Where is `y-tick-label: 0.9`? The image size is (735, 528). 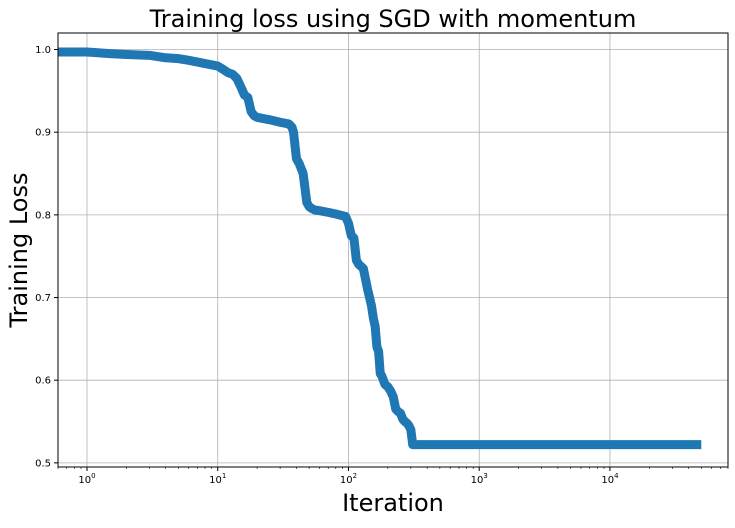 y-tick-label: 0.9 is located at coordinates (43, 133).